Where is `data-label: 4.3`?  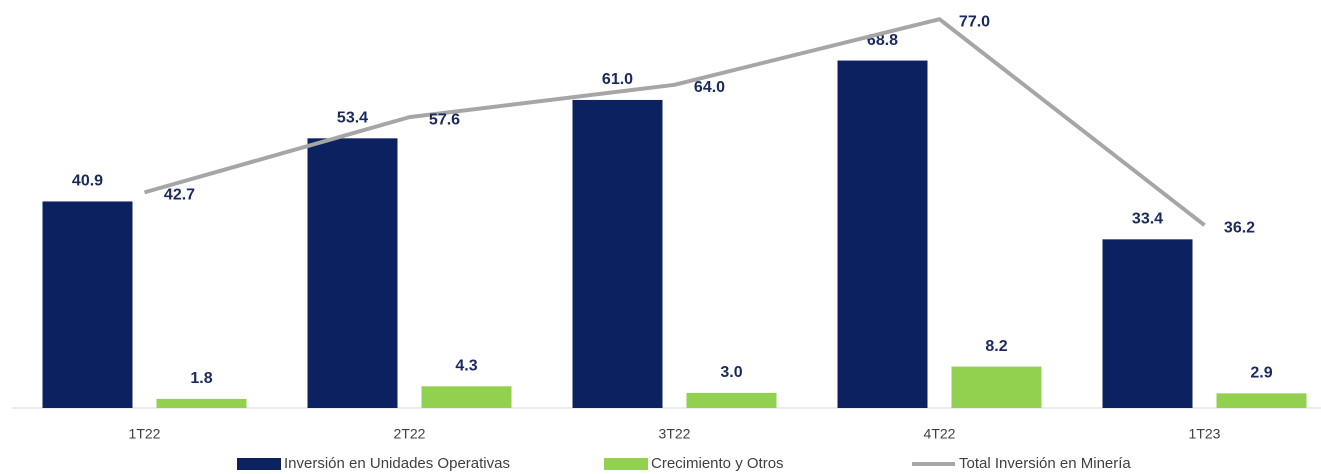 data-label: 4.3 is located at coordinates (466, 366).